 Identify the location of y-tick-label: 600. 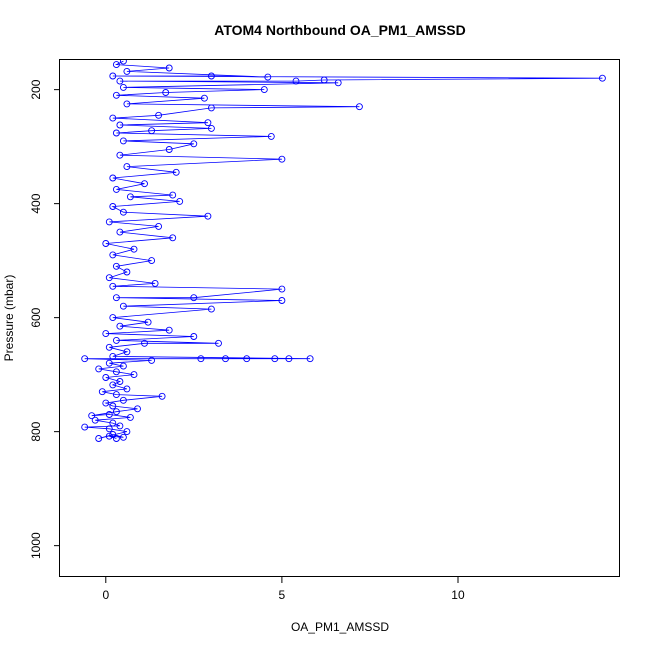
(36, 317).